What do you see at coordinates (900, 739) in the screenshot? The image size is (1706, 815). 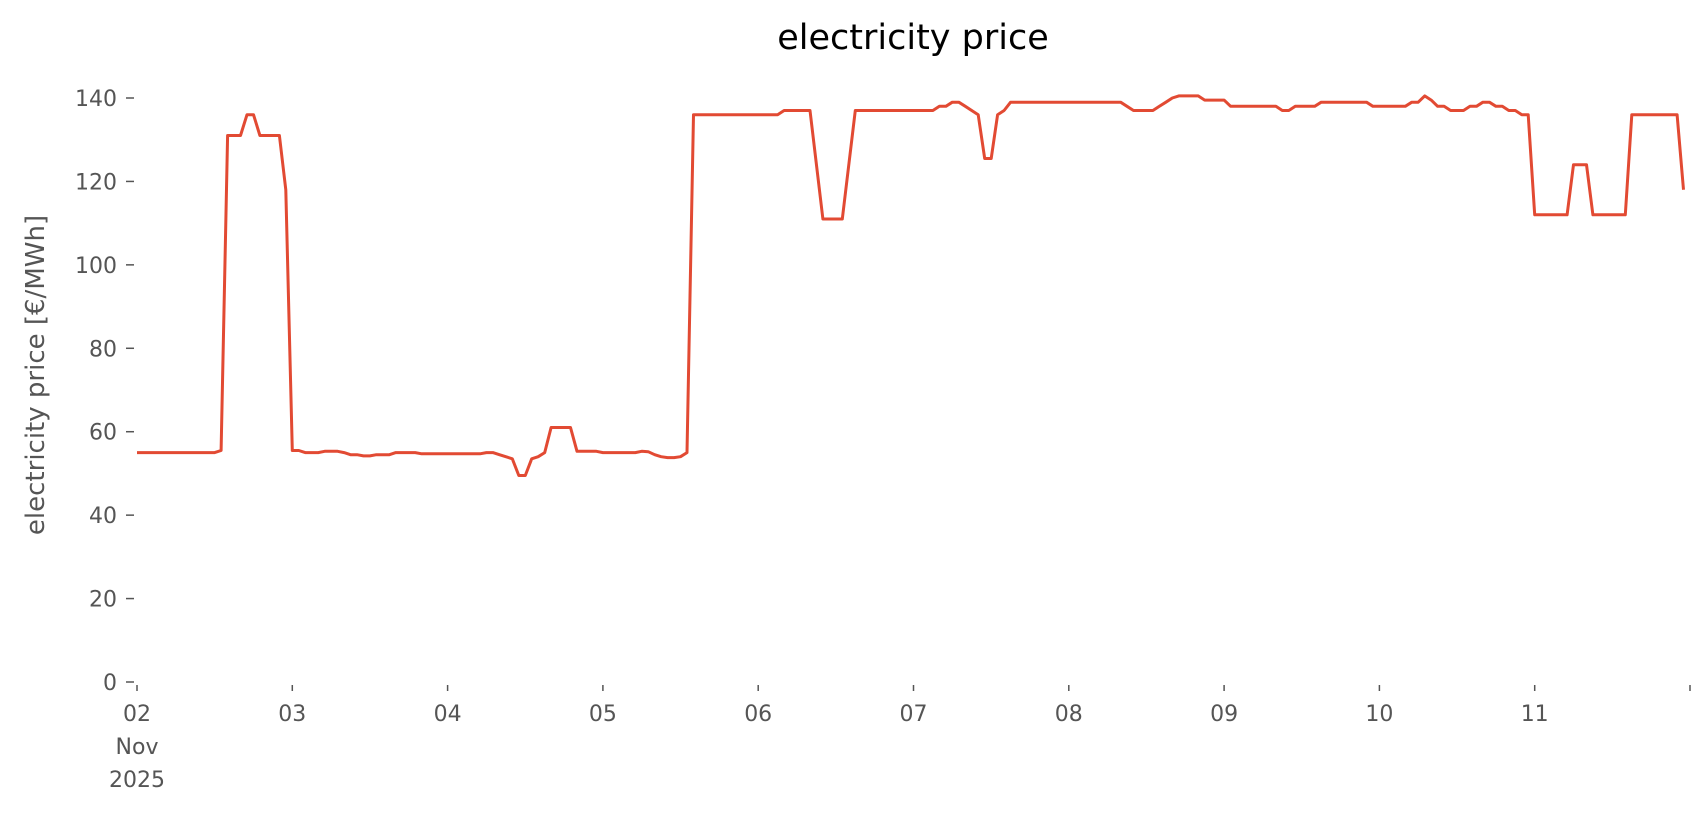 I see `x-axis: 02 Nov 2025 03 04 05 06 07 08 09 10 11` at bounding box center [900, 739].